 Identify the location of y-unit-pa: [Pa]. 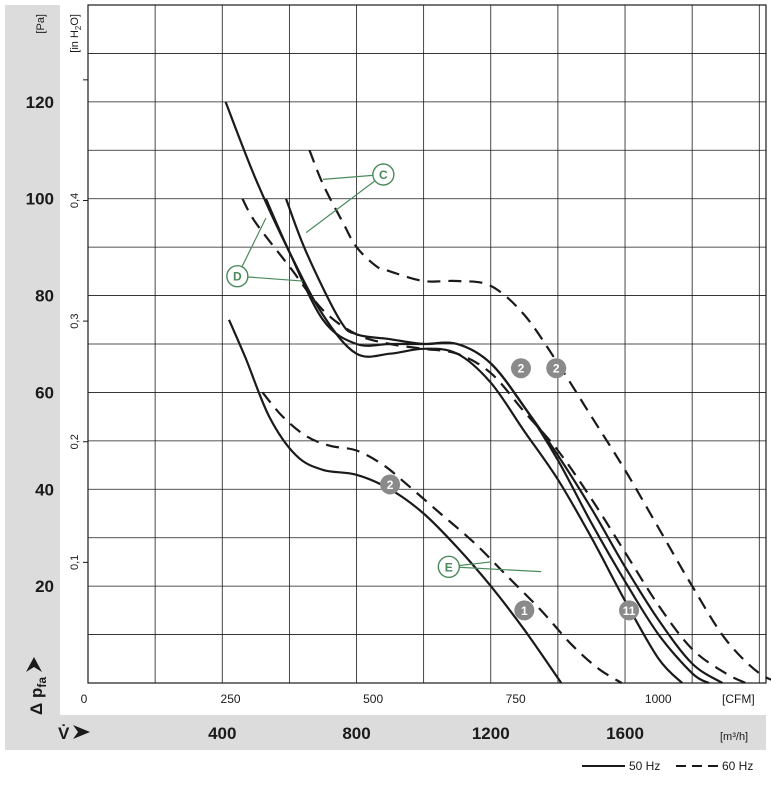
(41, 24).